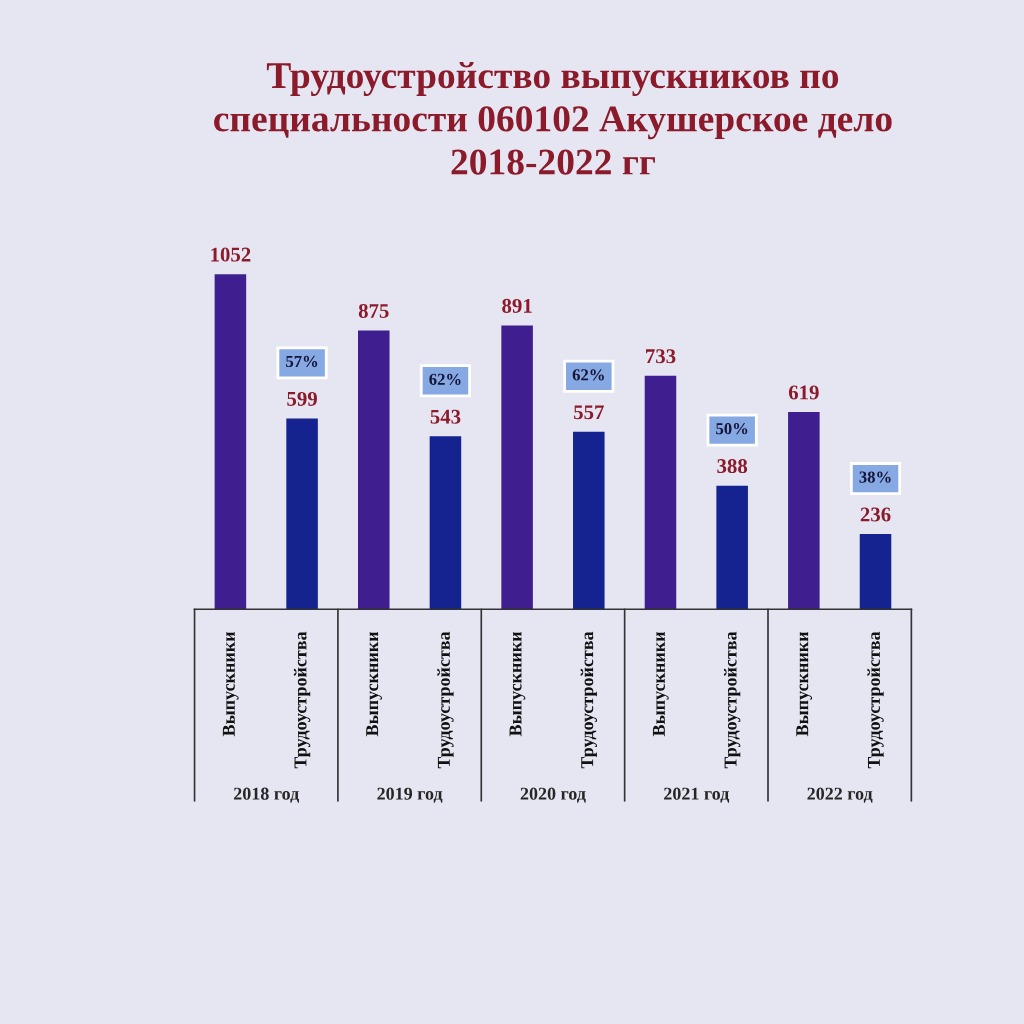  I want to click on annotation: 50%, so click(732, 429).